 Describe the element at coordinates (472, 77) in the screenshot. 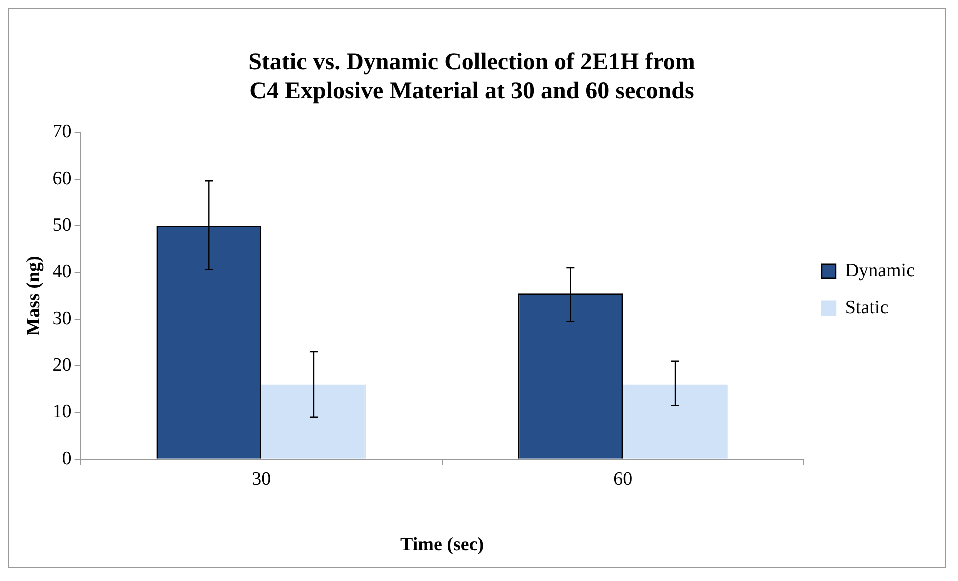

I see `chart-title: Static vs. Dynamic Collection of 2E1H from C4 Explosive Material at 30 and 60 seconds` at that location.